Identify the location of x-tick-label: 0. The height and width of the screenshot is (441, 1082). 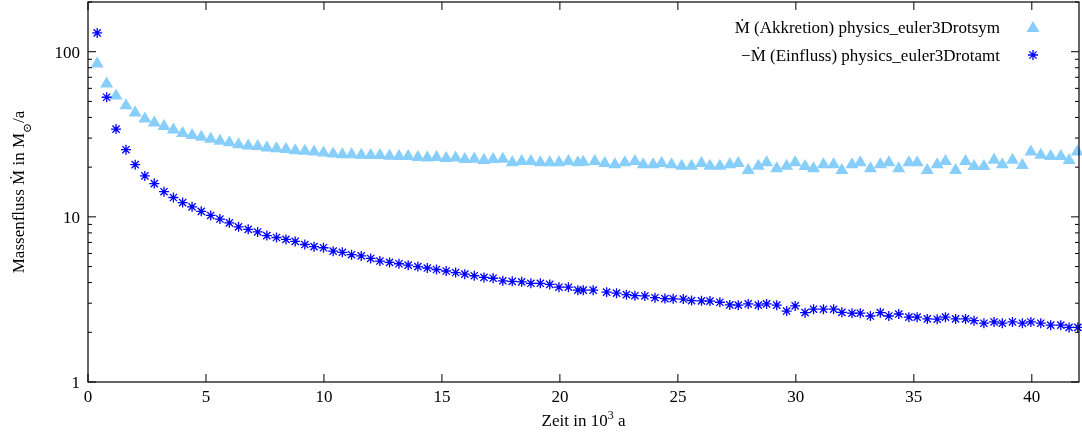
(88, 396).